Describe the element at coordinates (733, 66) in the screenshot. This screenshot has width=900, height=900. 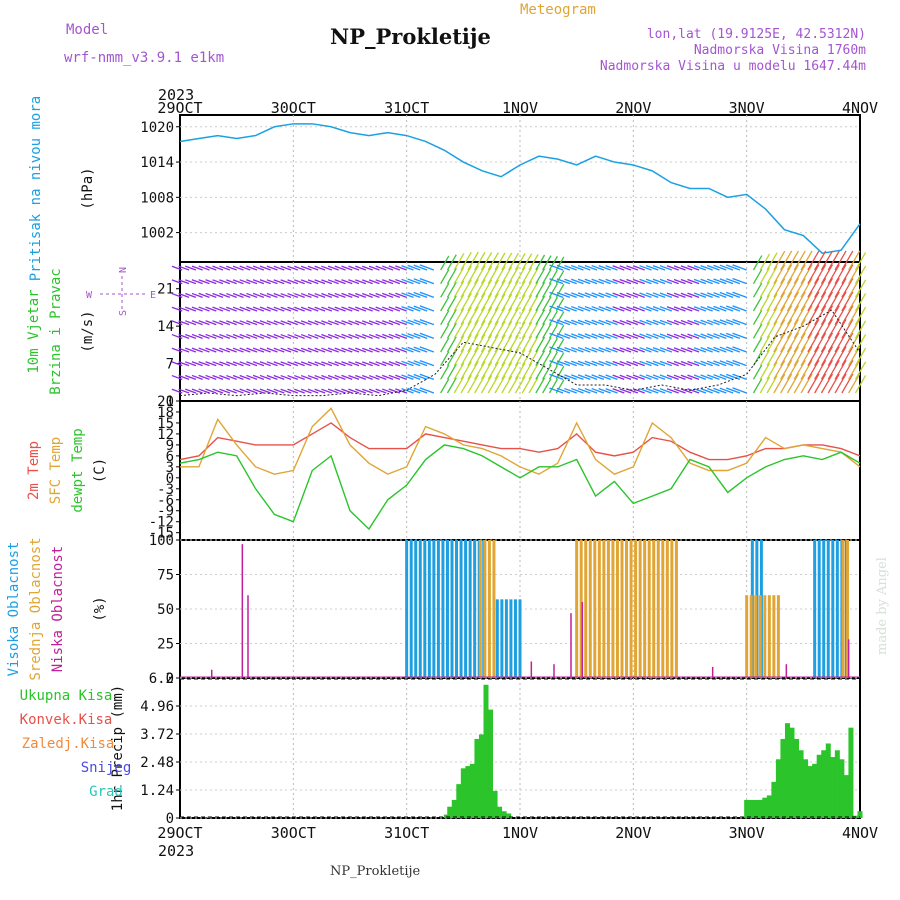
I see `model-elevation-text: Nadmorska Visina u modelu 1647.44m` at that location.